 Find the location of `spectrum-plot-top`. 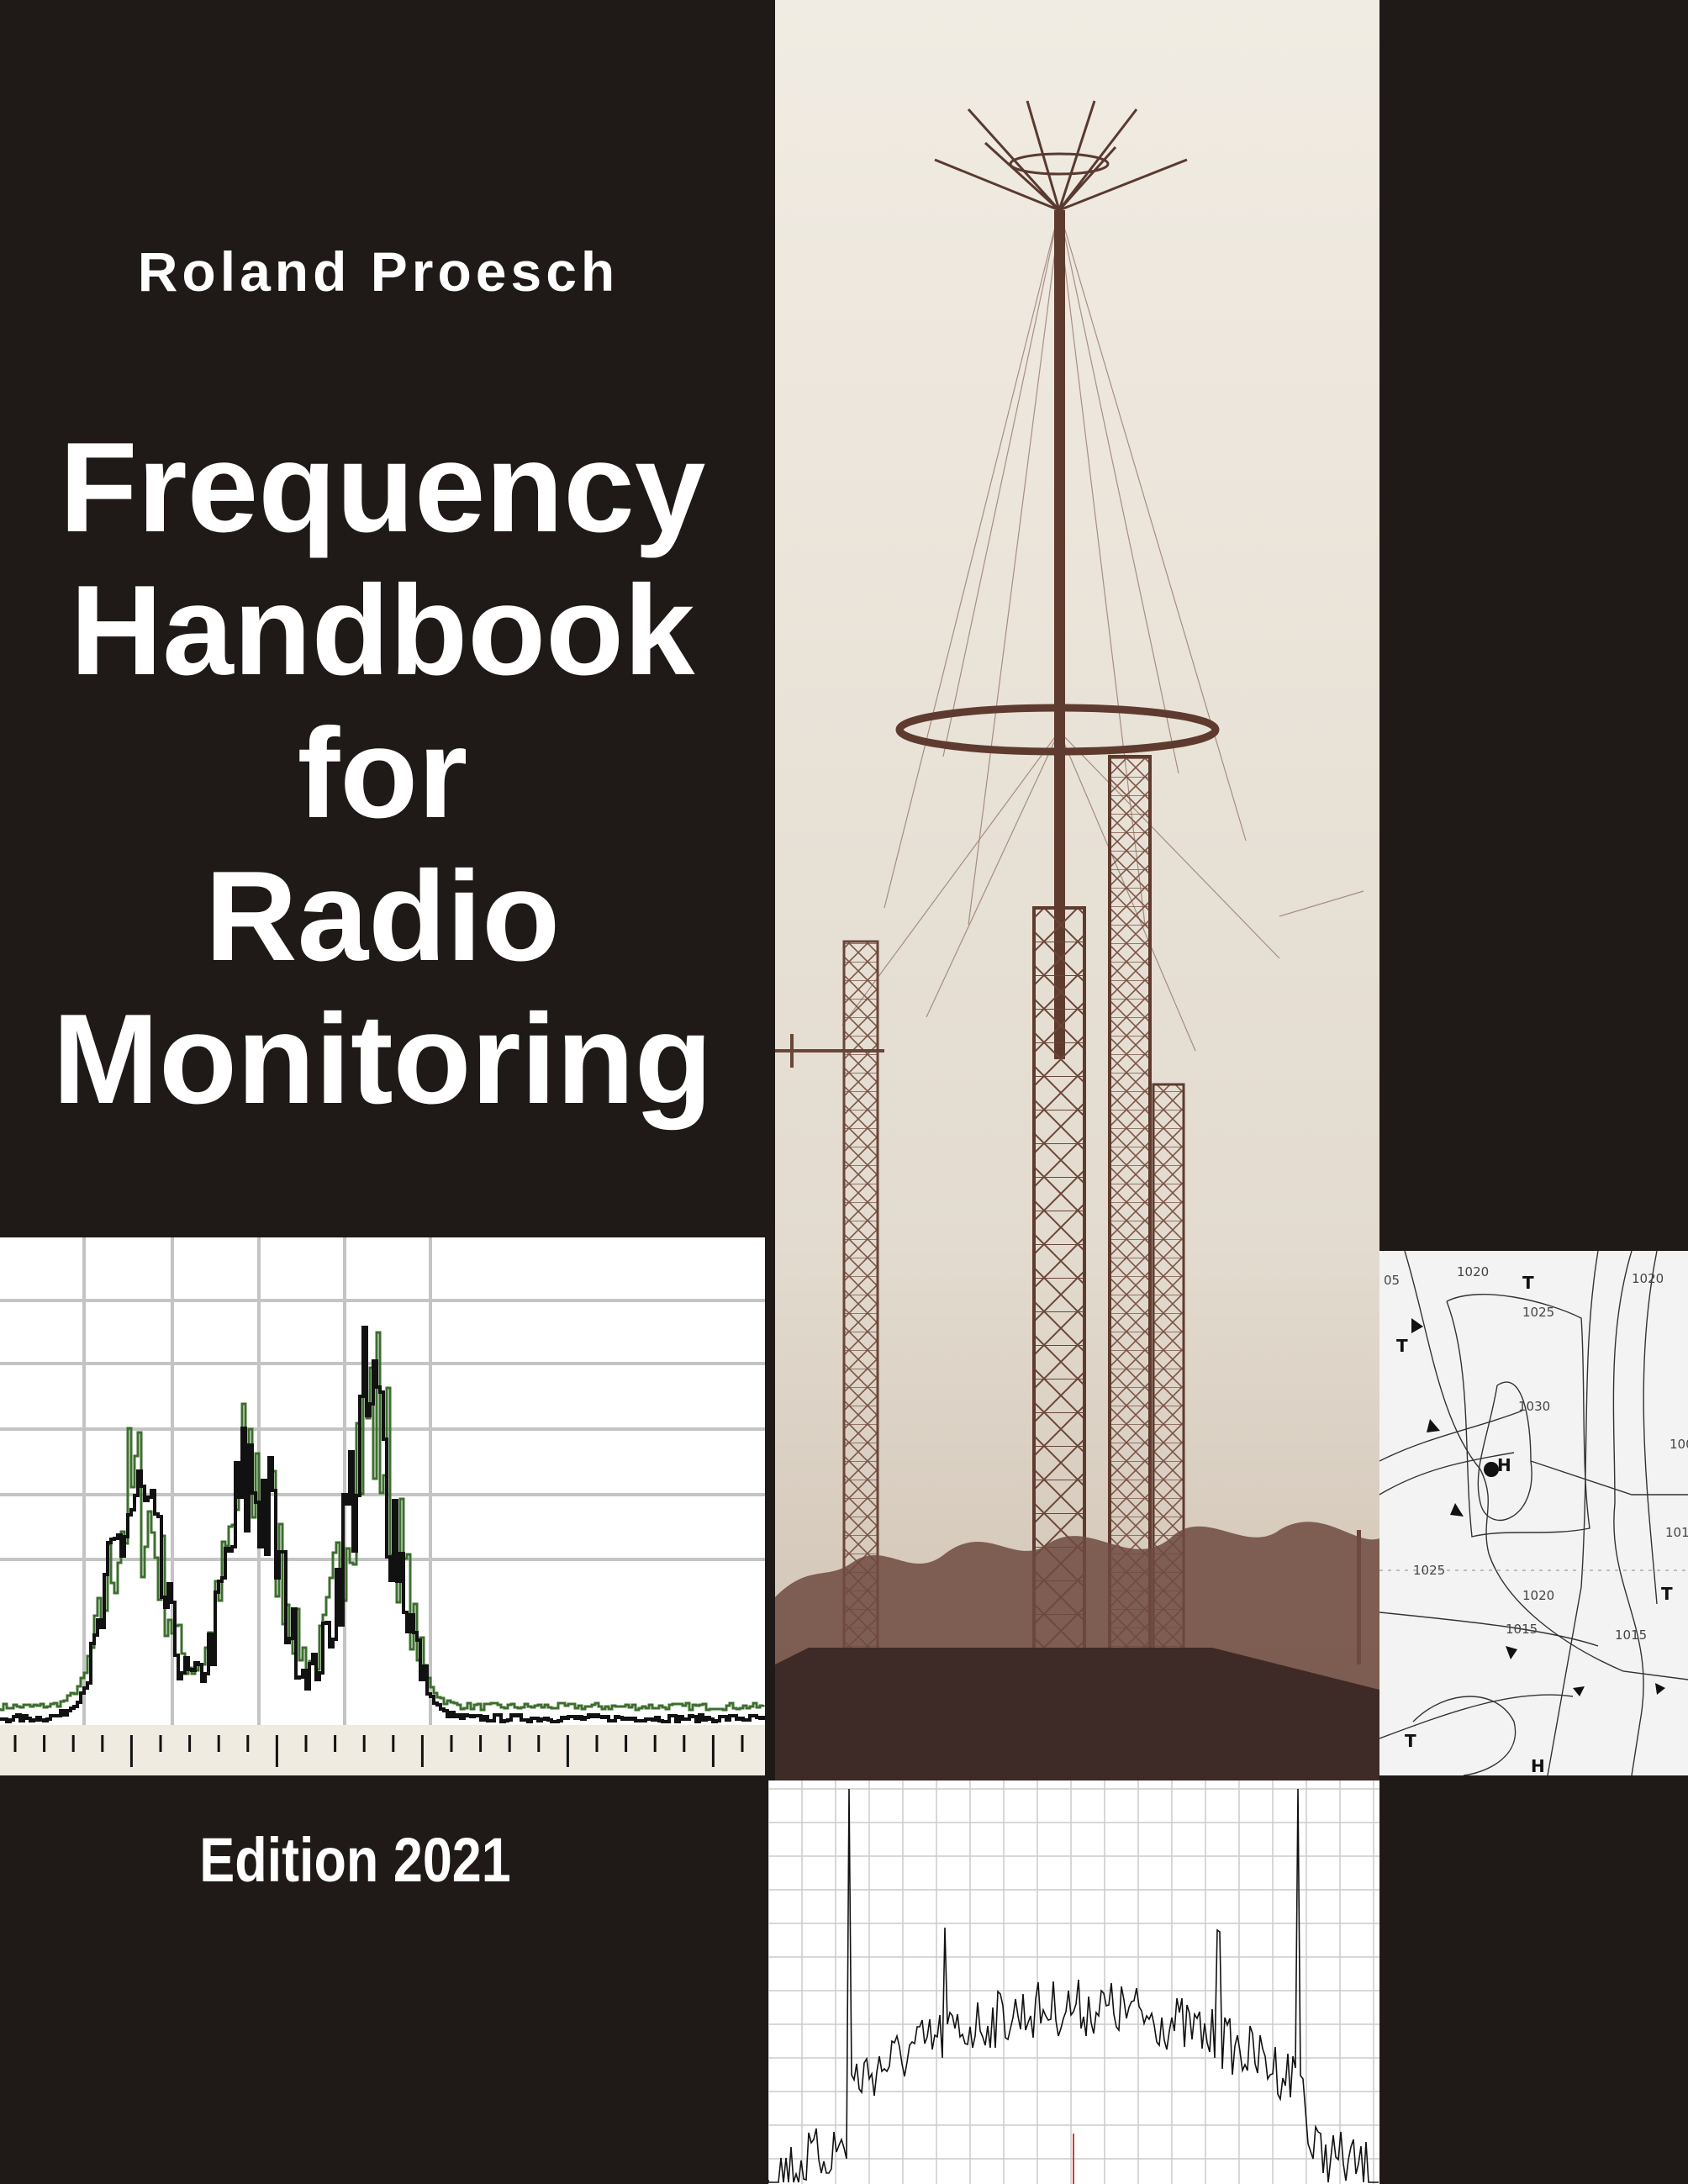

spectrum-plot-top is located at coordinates (382, 1506).